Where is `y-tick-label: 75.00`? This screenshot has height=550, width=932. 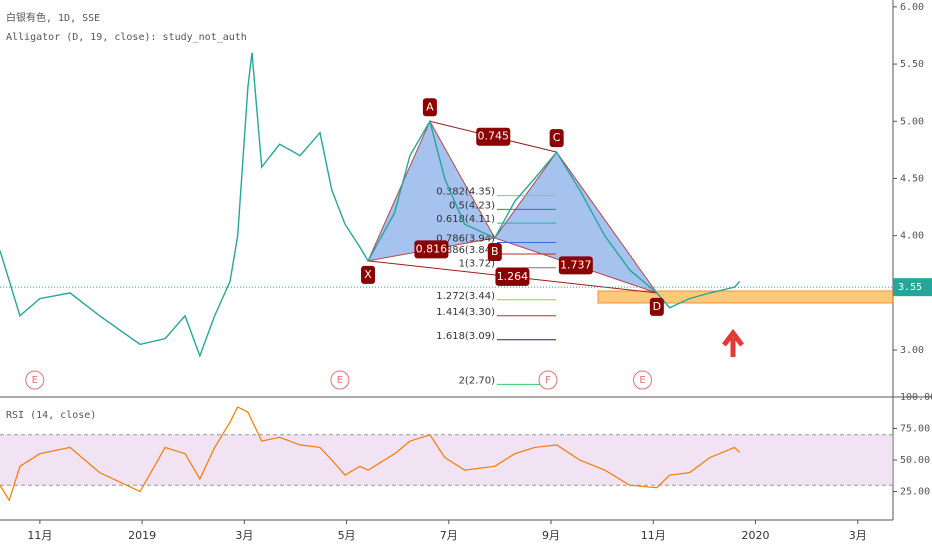
y-tick-label: 75.00 is located at coordinates (915, 429).